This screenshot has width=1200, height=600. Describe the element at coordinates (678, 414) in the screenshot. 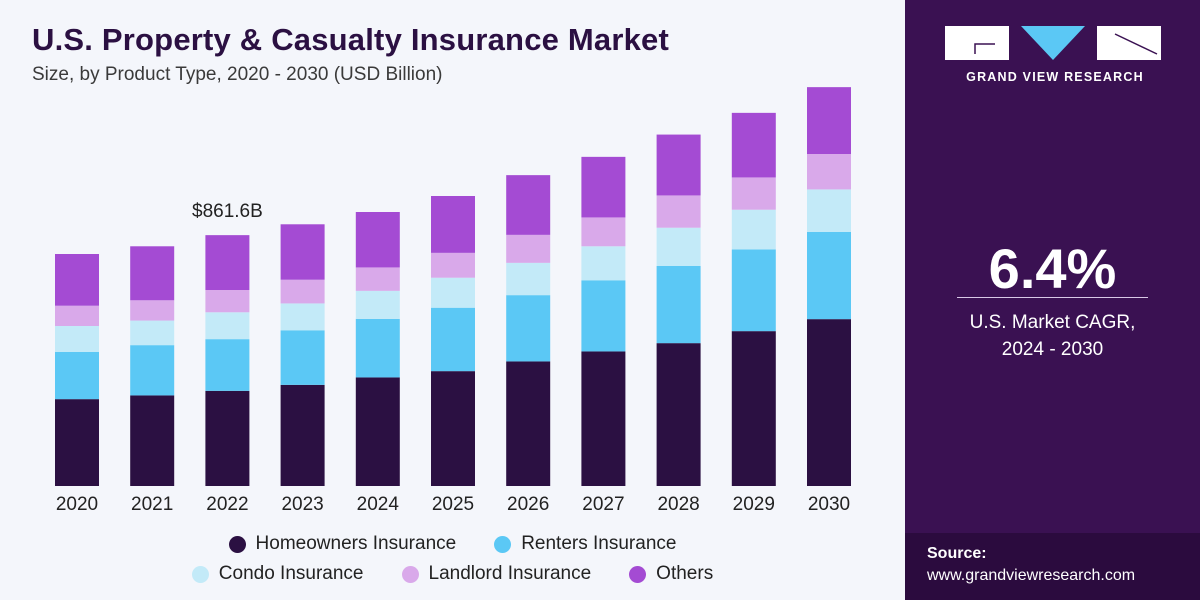

I see `bar-segment-homeowners-insurance-2028` at that location.